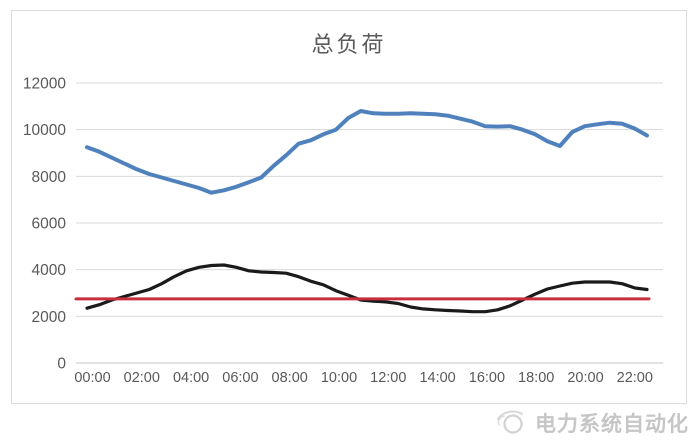 Image resolution: width=697 pixels, height=446 pixels. I want to click on x-axis-tick-label: 10:00, so click(339, 378).